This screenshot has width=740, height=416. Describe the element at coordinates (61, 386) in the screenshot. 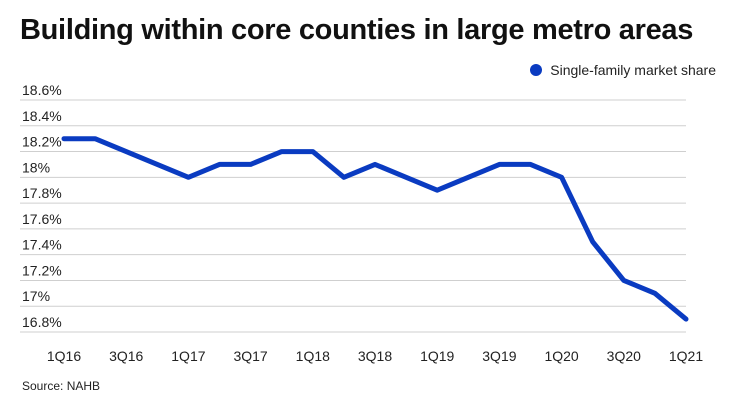

I see `source-note: Source: NAHB` at that location.